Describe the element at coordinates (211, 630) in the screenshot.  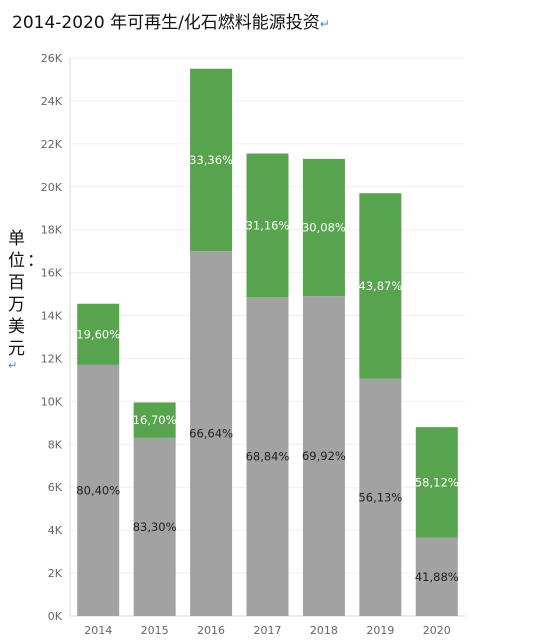
I see `x-tick-label: 2016` at that location.